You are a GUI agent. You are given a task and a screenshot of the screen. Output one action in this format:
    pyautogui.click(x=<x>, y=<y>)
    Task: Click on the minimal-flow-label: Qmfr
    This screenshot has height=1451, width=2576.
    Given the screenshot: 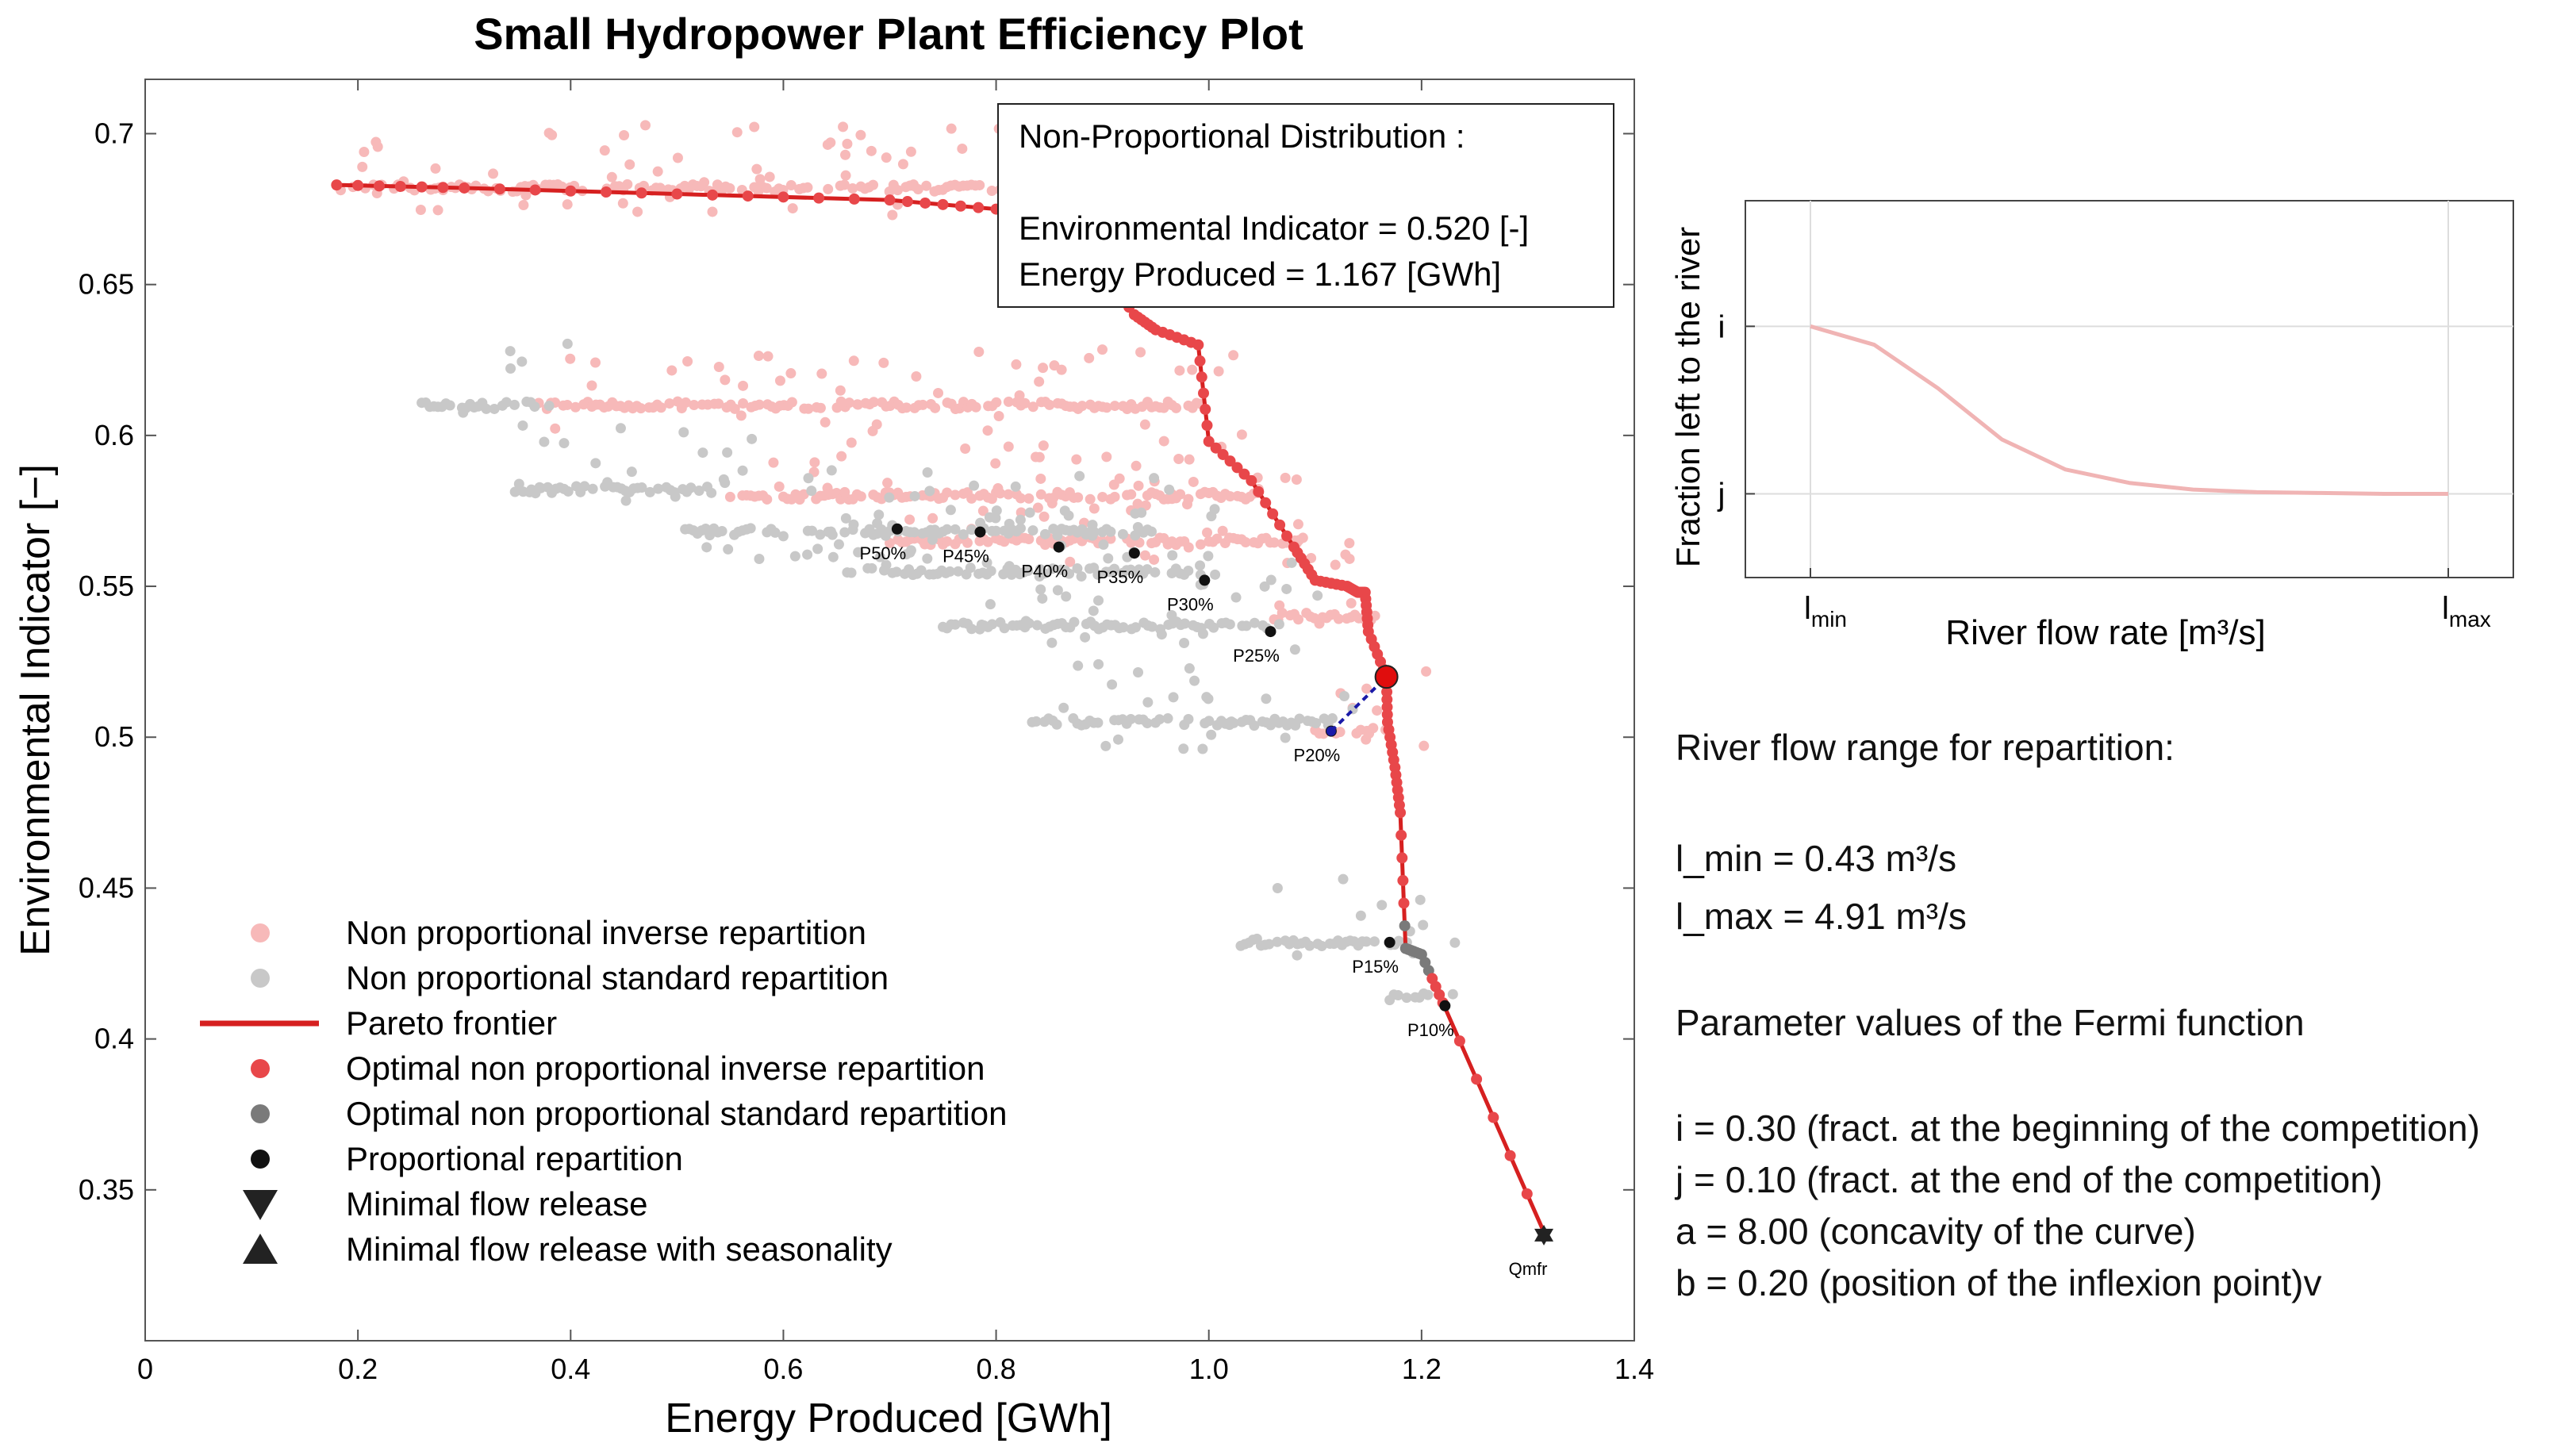 What is the action you would take?
    pyautogui.click(x=1528, y=1269)
    